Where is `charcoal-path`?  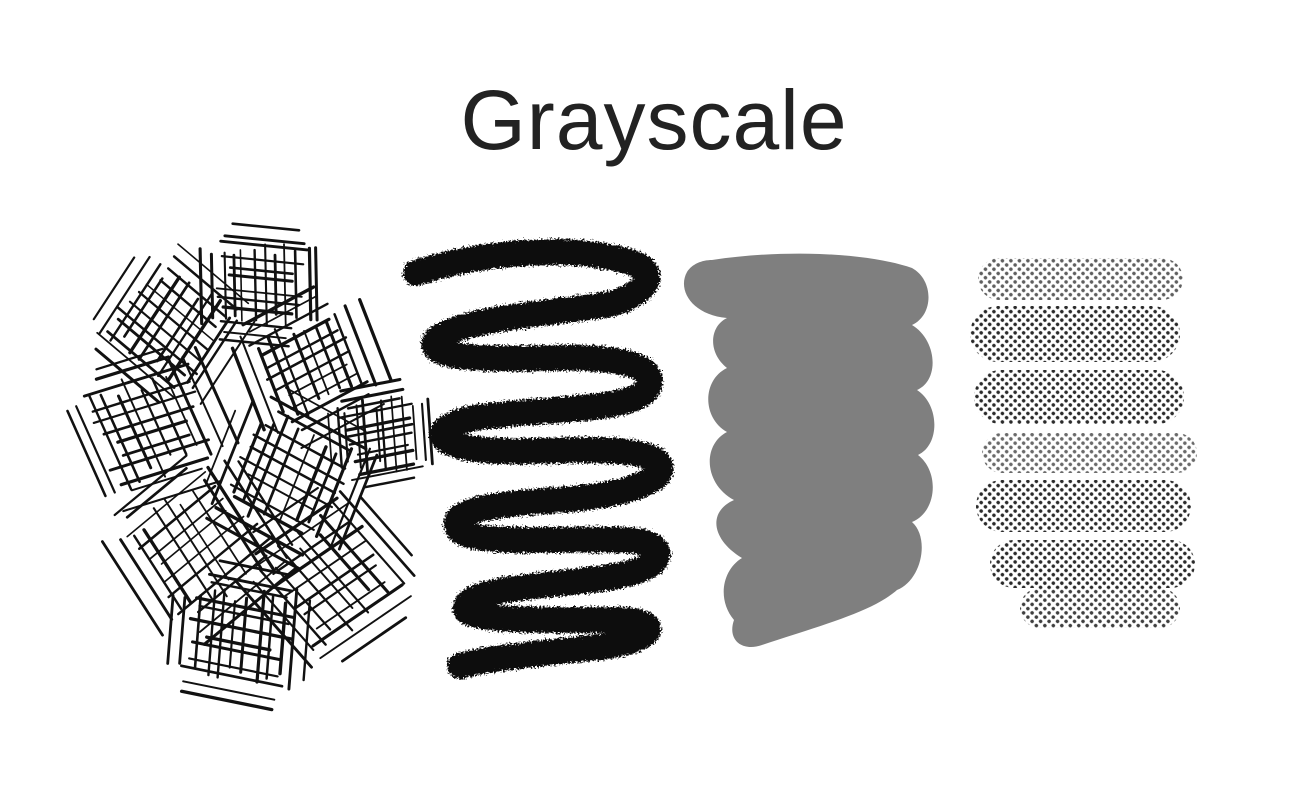
charcoal-path is located at coordinates (538, 459).